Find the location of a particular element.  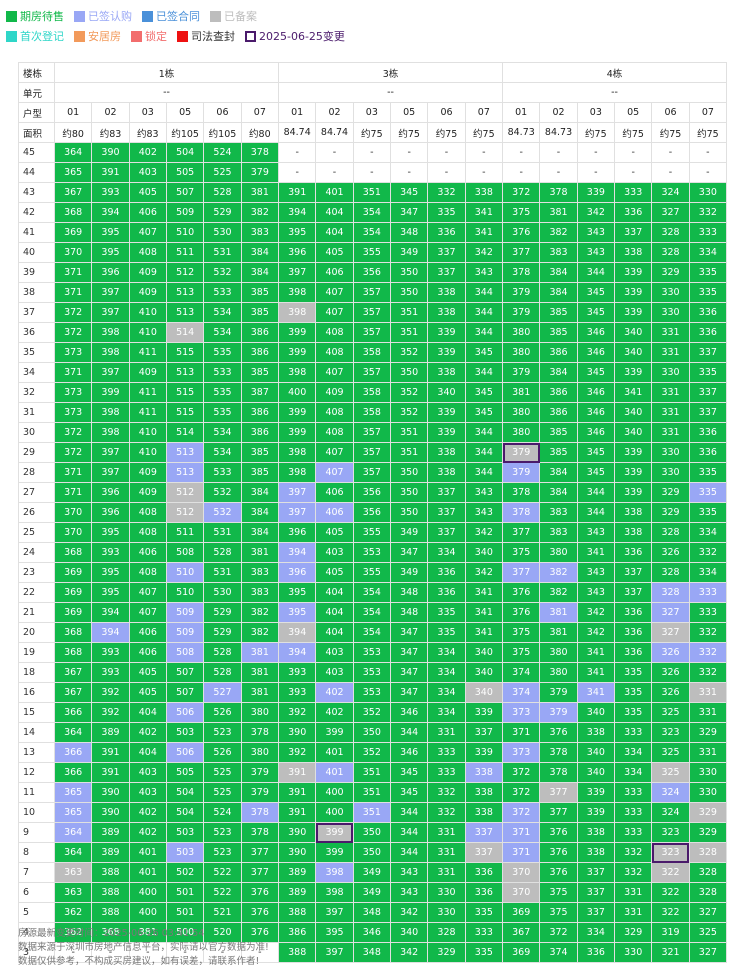

unit-cell: 347 is located at coordinates (409, 552).